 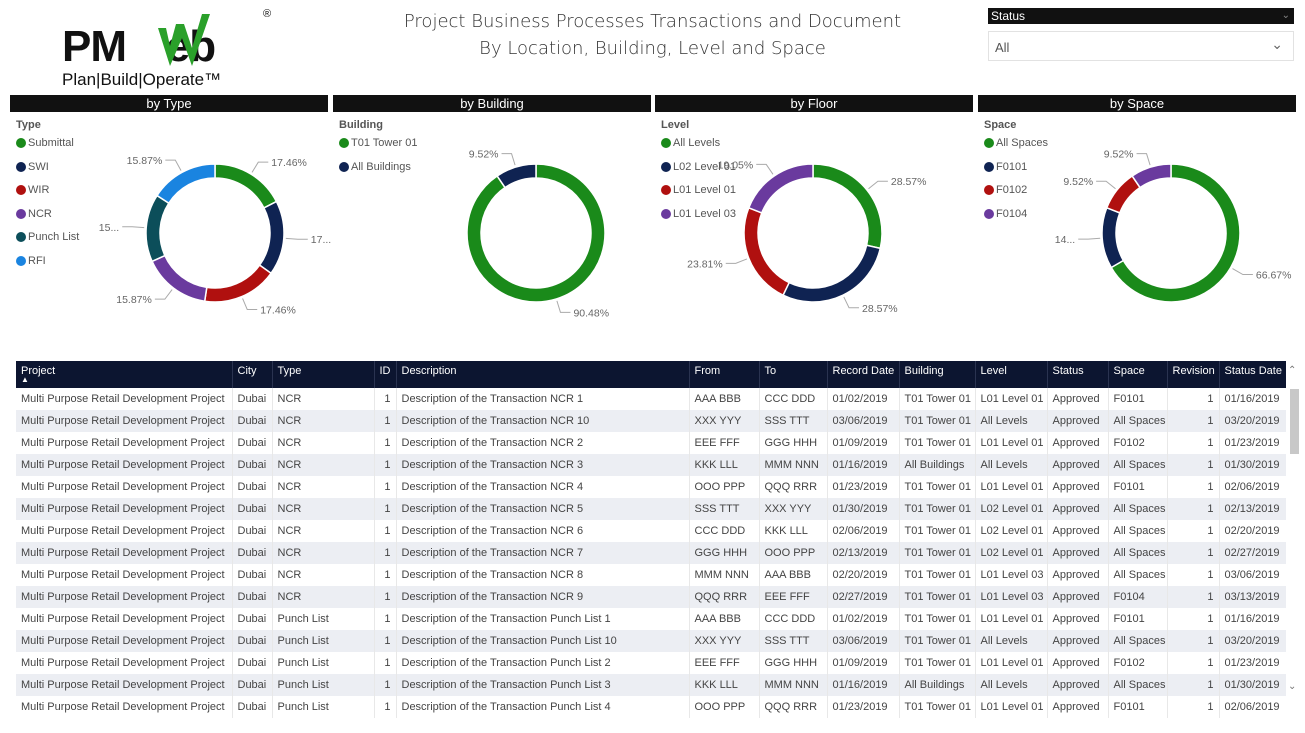 What do you see at coordinates (1252, 374) in the screenshot?
I see `column-header: Status Date` at bounding box center [1252, 374].